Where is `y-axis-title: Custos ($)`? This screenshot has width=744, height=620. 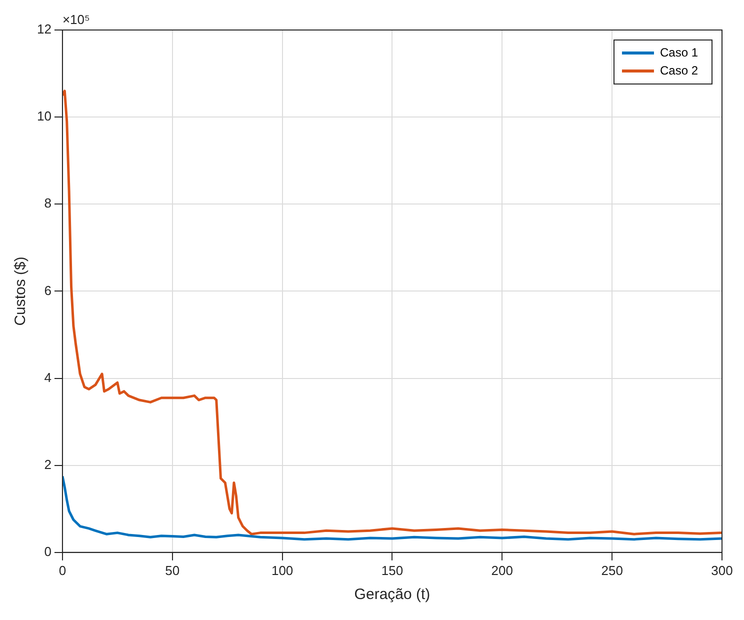 y-axis-title: Custos ($) is located at coordinates (21, 291).